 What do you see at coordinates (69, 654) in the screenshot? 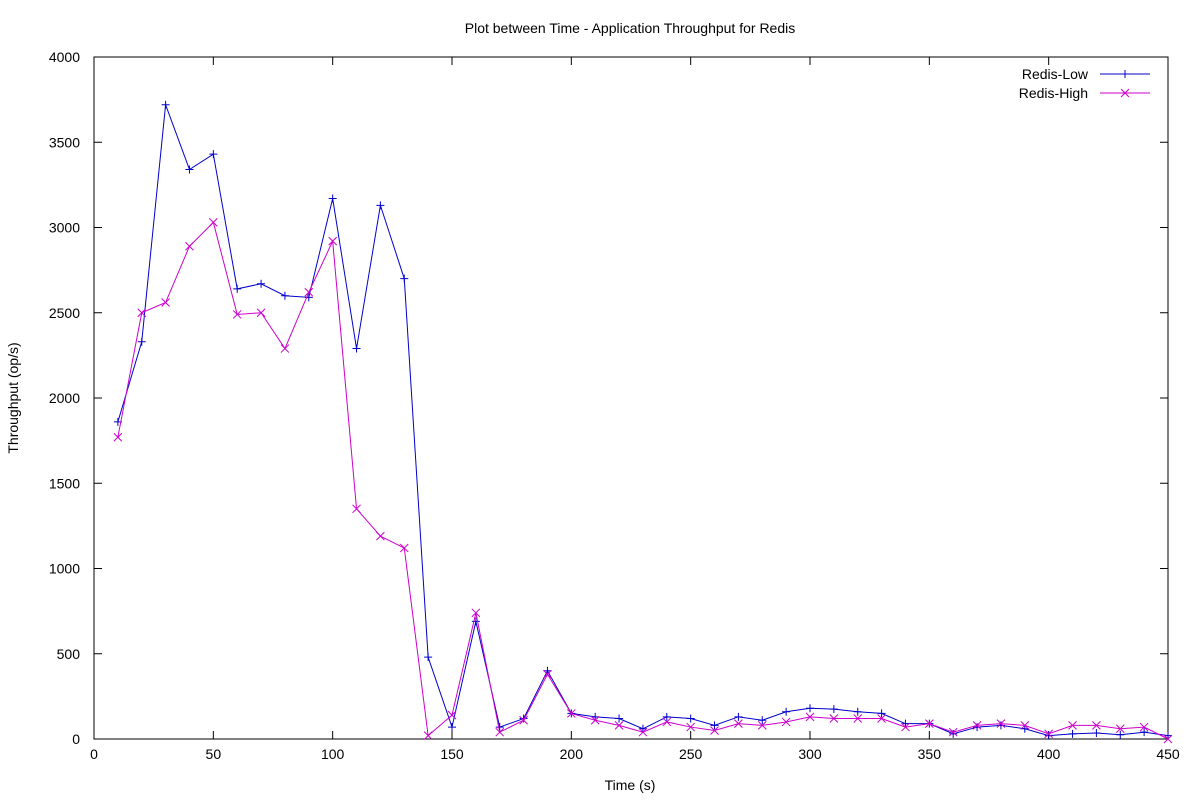
I see `y-tick-label: 500` at bounding box center [69, 654].